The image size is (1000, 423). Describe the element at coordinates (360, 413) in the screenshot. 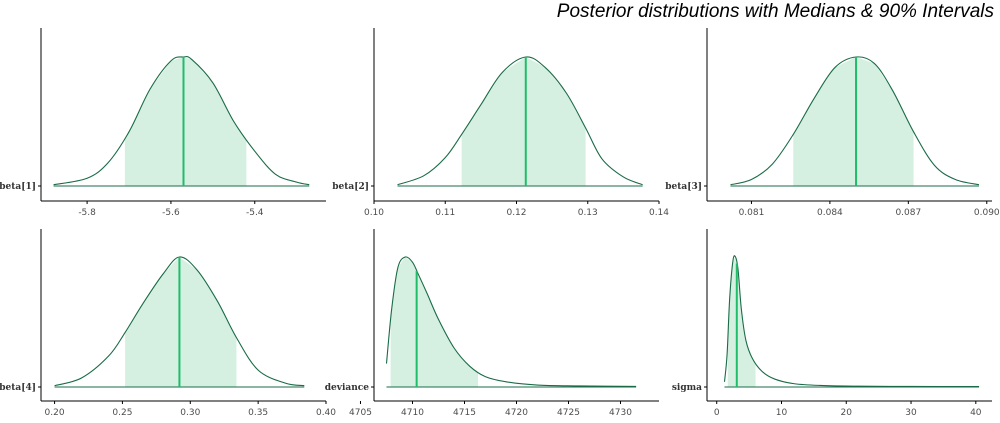

I see `x-tick-label: 4705` at that location.